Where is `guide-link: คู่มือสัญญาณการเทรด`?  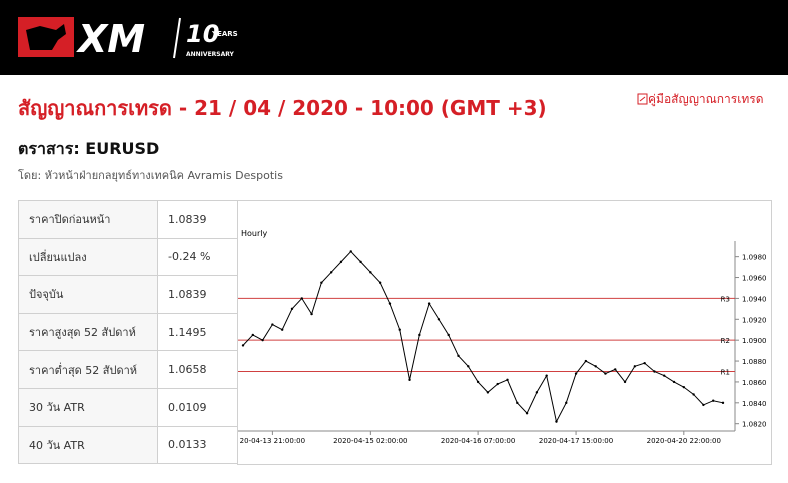 guide-link: คู่มือสัญญาณการเทรด is located at coordinates (700, 99).